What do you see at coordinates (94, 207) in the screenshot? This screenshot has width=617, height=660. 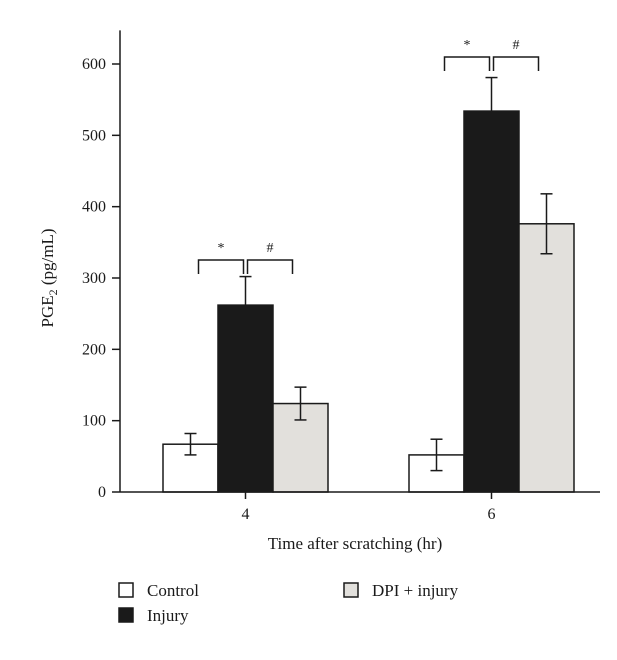 I see `y-tick-label: 400` at bounding box center [94, 207].